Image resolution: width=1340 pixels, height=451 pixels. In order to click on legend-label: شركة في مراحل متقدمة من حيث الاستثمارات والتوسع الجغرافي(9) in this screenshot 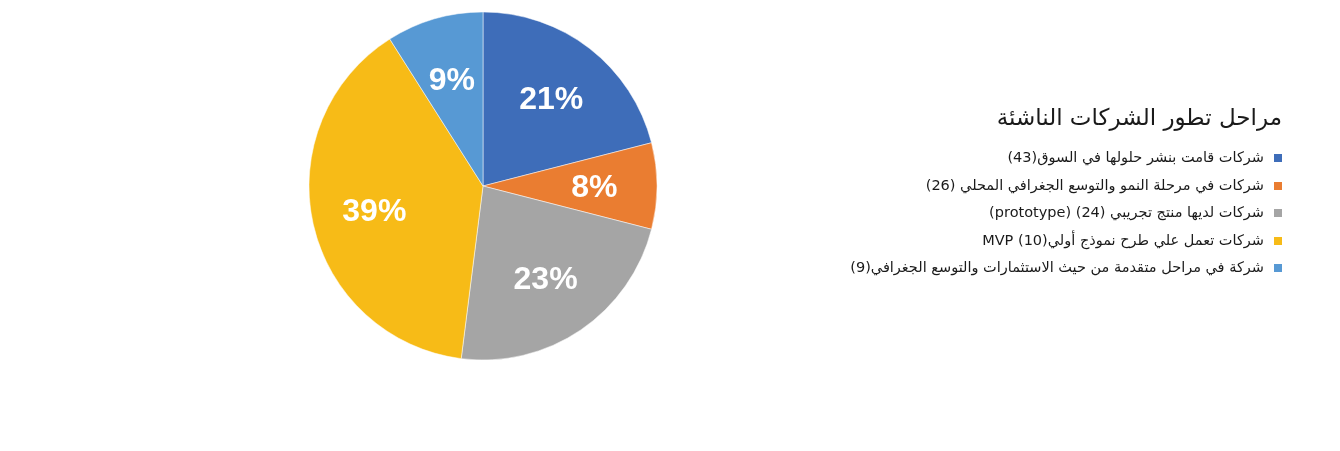, I will do `click(1057, 267)`.